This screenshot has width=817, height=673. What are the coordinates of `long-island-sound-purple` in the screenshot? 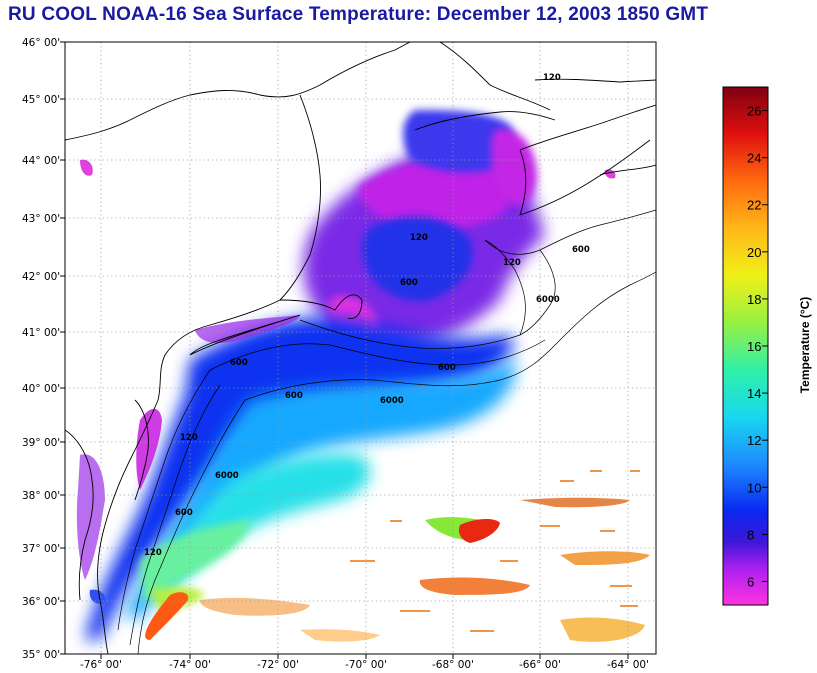 It's located at (247, 329).